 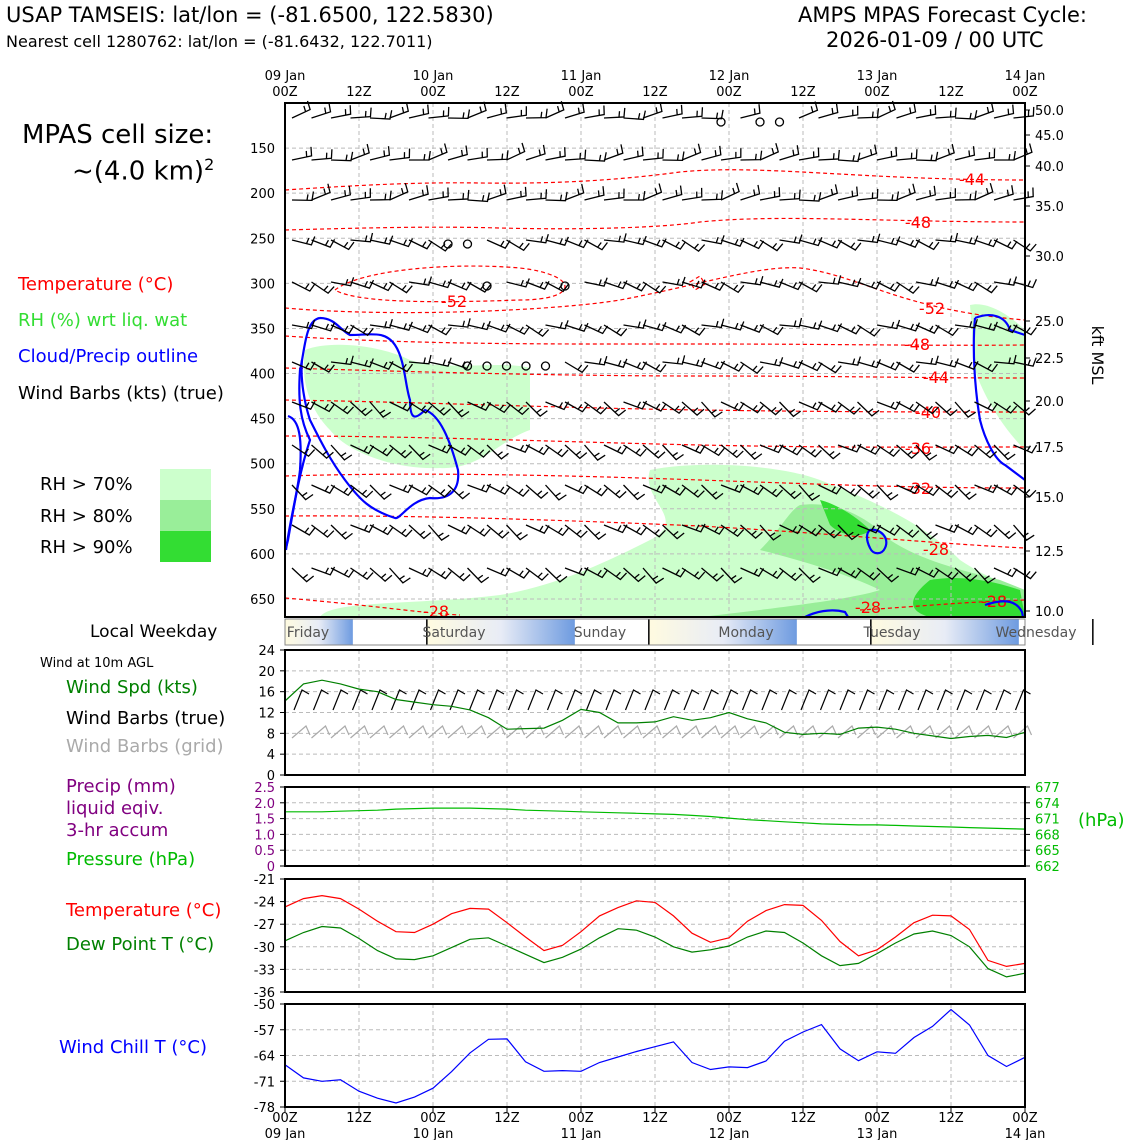 I want to click on y-tick-label-left: 350, so click(x=262, y=329).